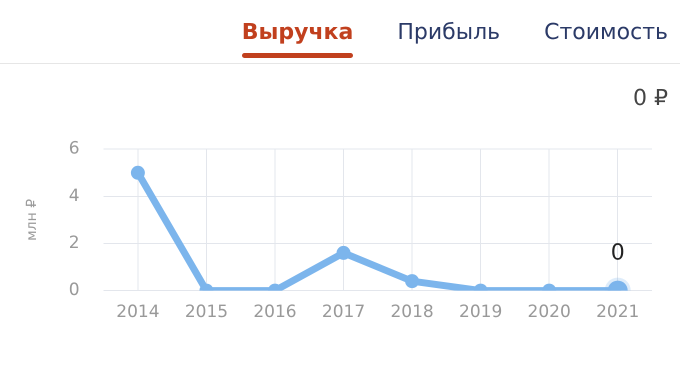 Image resolution: width=680 pixels, height=380 pixels. I want to click on x-tick-label: 2017, so click(344, 312).